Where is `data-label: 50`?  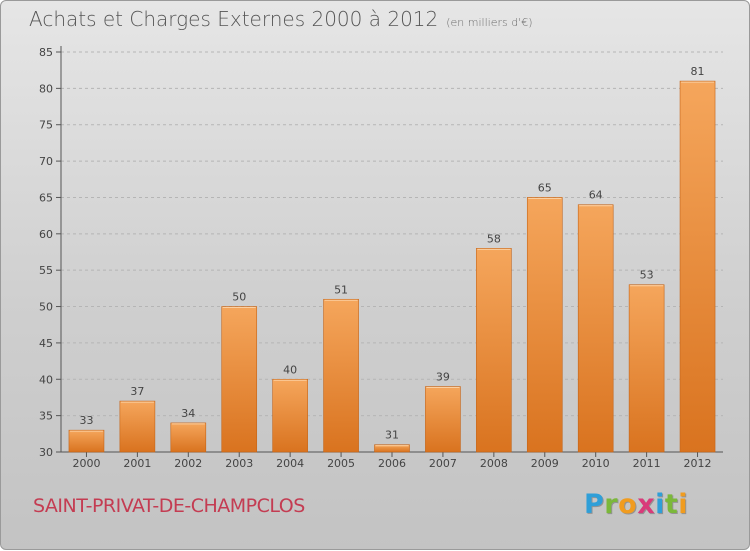 data-label: 50 is located at coordinates (239, 297).